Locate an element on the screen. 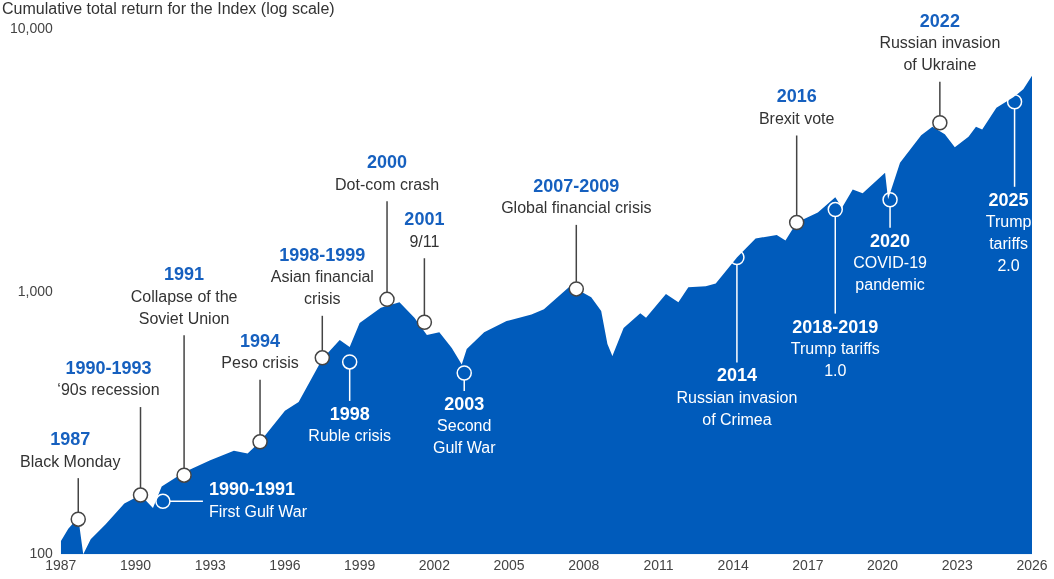 The width and height of the screenshot is (1054, 579). annotation: 2022 Russian invasion of Ukraine is located at coordinates (940, 42).